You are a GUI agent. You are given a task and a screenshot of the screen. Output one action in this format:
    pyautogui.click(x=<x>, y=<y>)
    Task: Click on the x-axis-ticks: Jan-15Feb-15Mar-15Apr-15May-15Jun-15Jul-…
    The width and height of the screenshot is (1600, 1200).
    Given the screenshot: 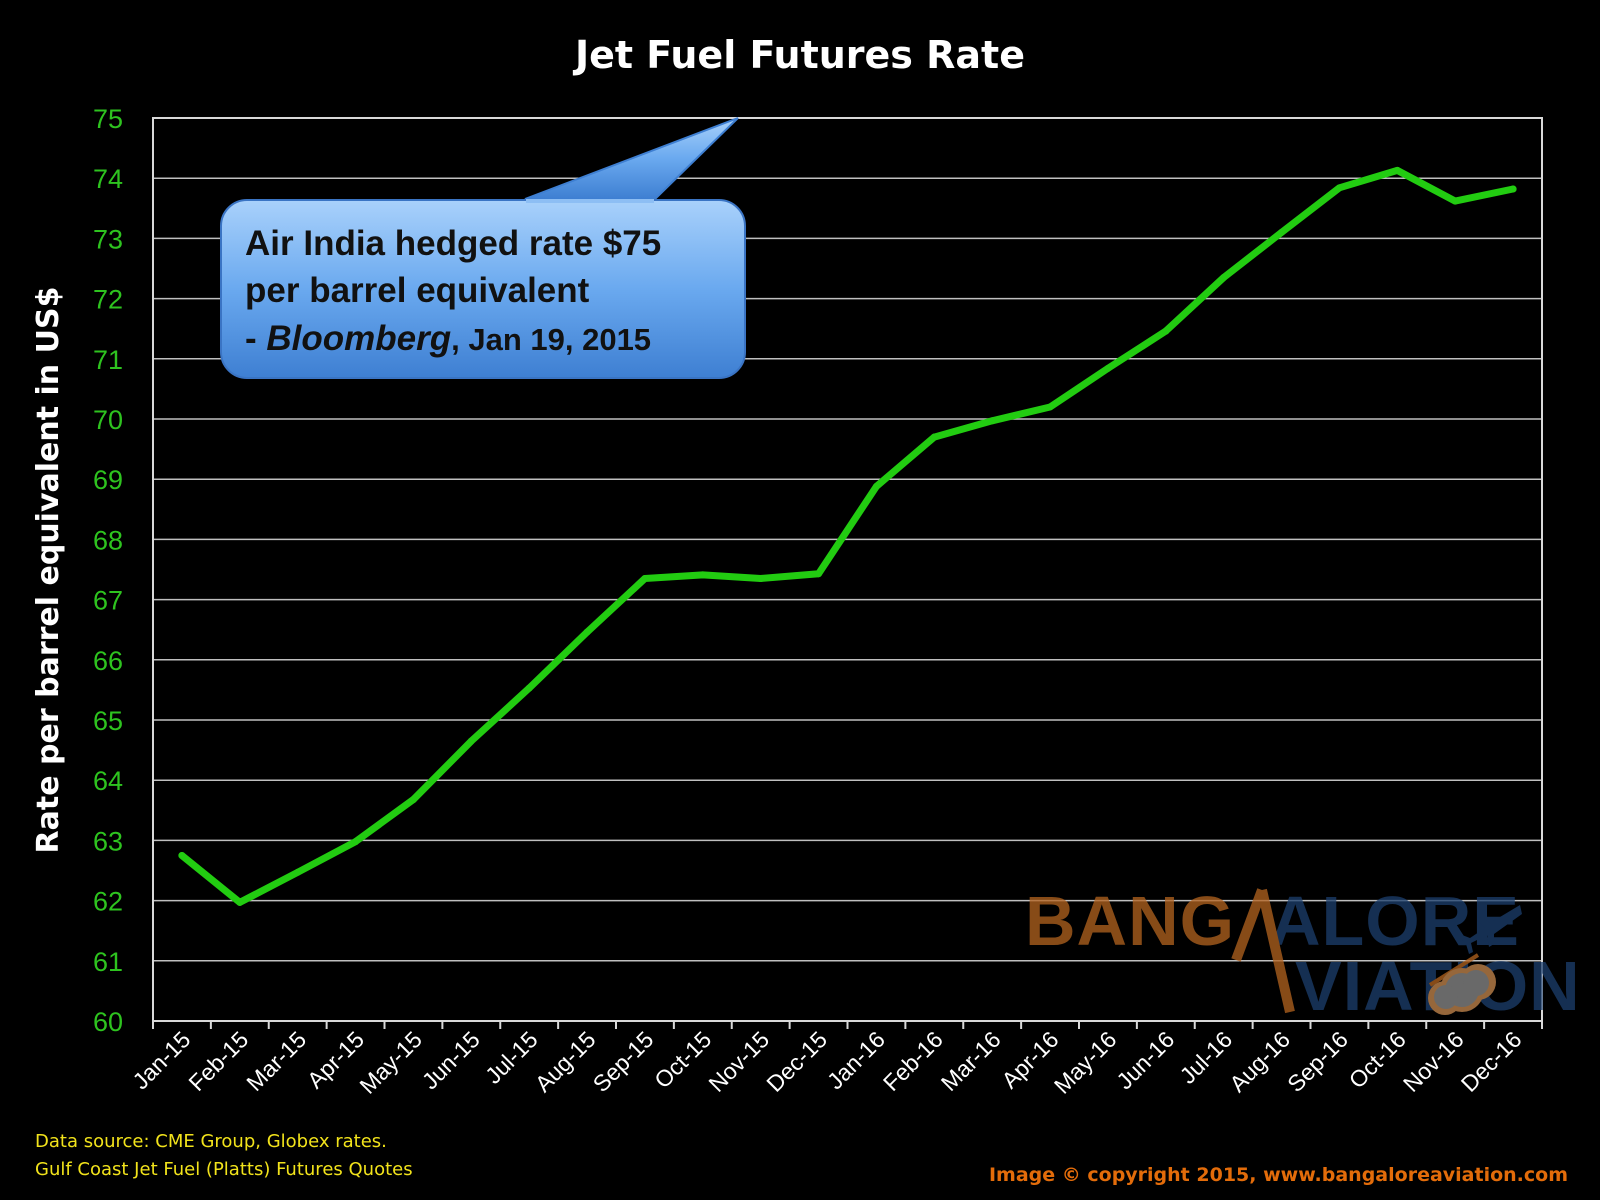 What is the action you would take?
    pyautogui.click(x=835, y=1060)
    